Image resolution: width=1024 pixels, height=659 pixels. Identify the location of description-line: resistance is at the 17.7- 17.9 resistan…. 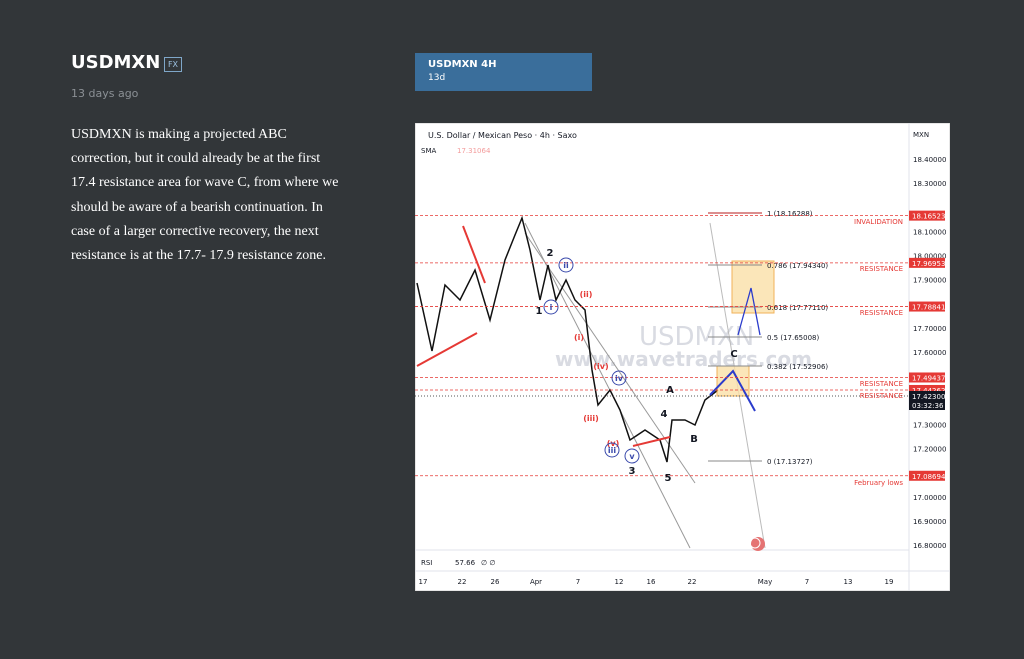
(199, 256).